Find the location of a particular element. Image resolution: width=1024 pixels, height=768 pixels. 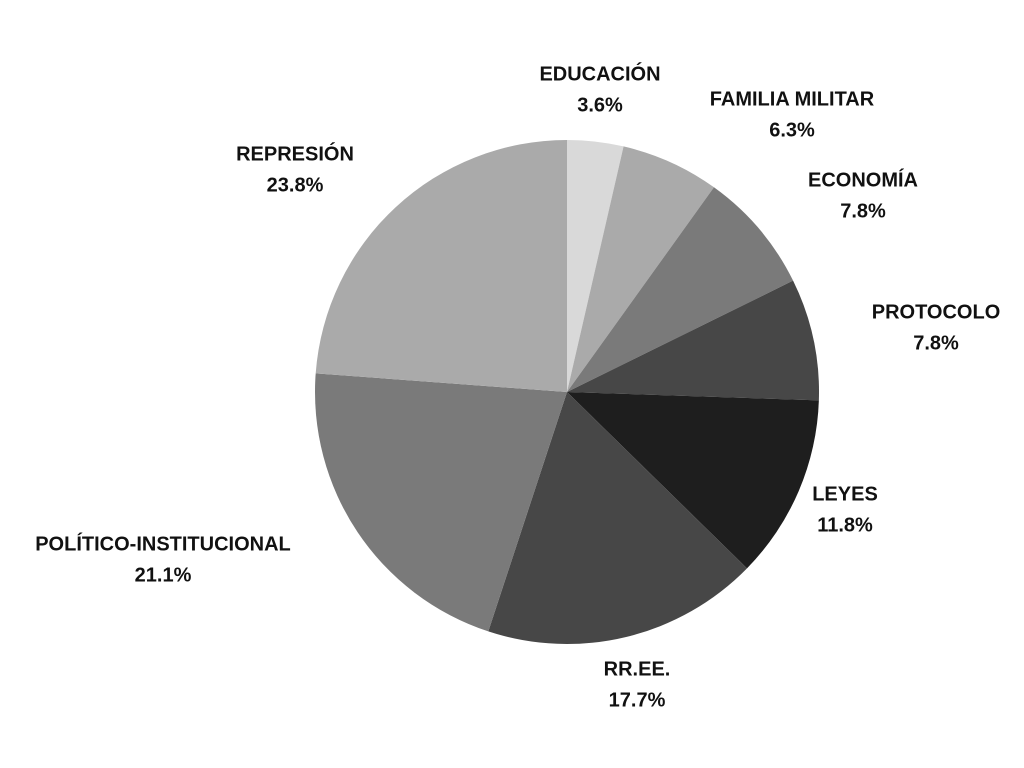

value-label: 6.3% is located at coordinates (792, 130).